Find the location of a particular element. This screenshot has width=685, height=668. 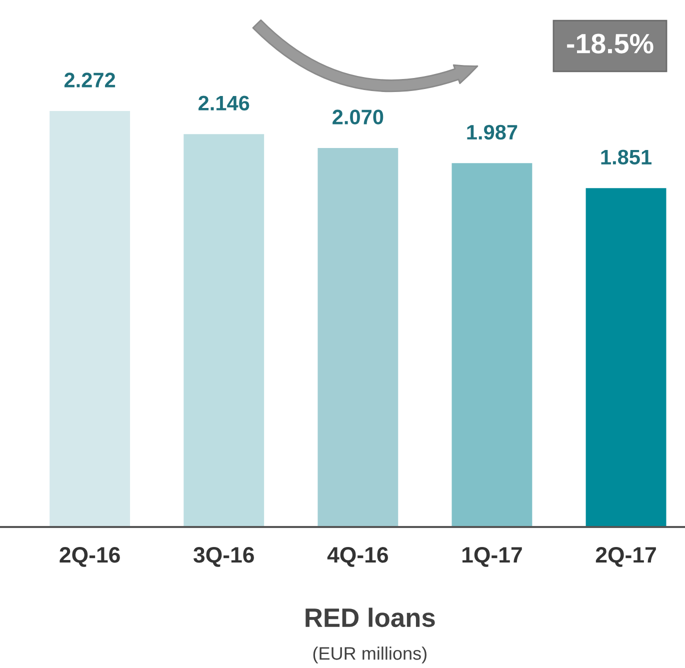

x-tick-label: 3Q-16 is located at coordinates (223, 557).